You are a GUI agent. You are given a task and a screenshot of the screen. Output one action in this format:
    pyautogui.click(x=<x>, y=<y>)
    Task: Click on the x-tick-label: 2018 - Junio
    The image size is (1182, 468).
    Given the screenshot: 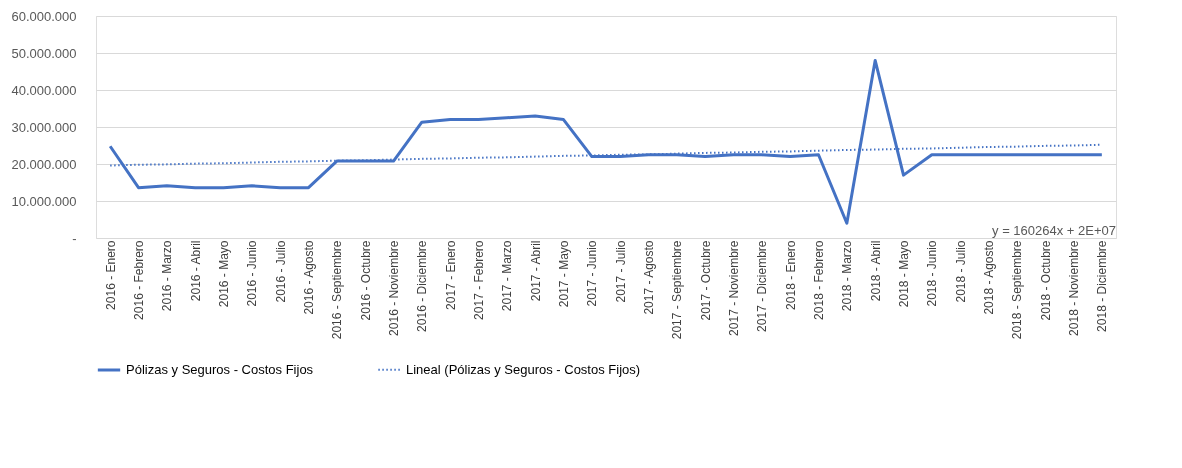 What is the action you would take?
    pyautogui.click(x=932, y=273)
    